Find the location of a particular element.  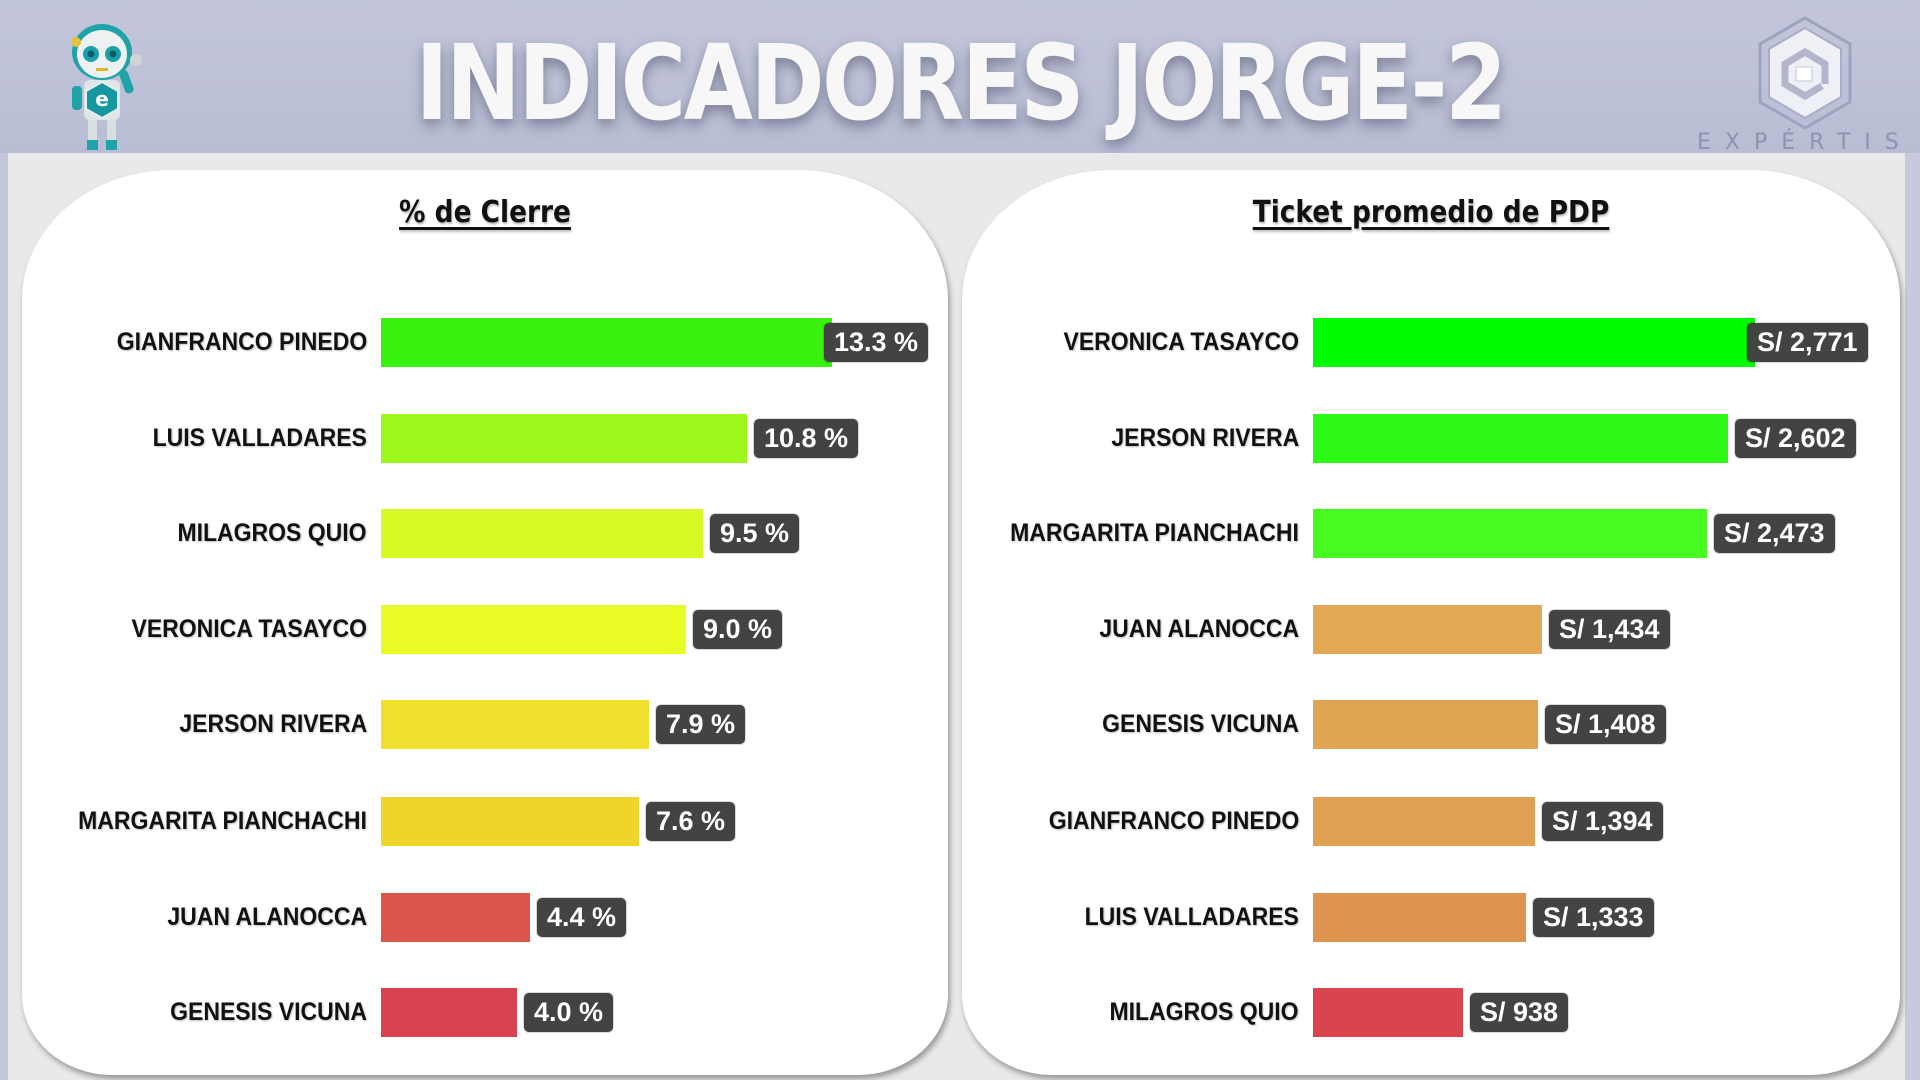

svg-text: e is located at coordinates (102, 99).